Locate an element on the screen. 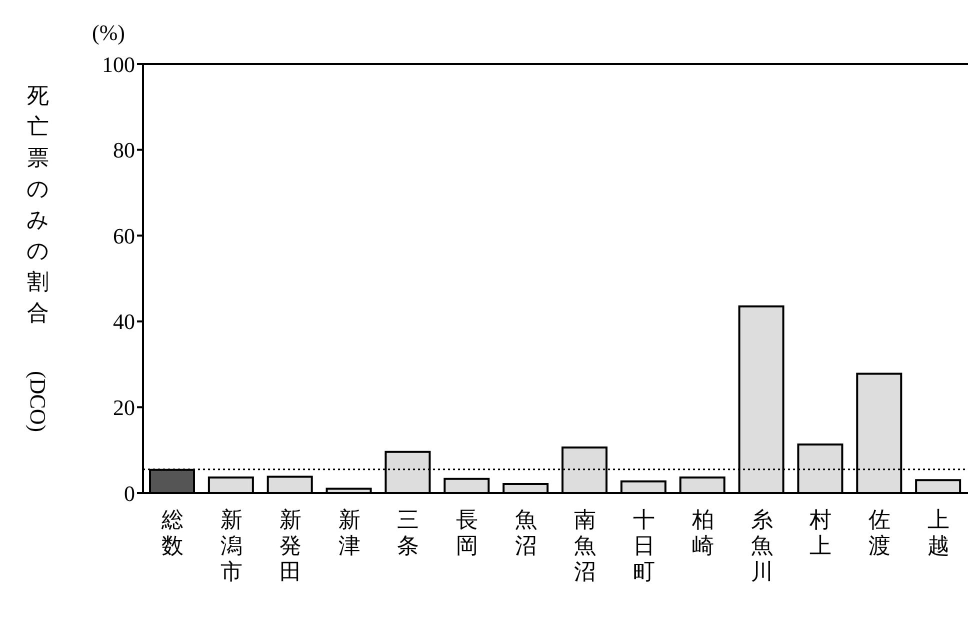 The image size is (975, 625). y-tick-label: 60 is located at coordinates (124, 235).